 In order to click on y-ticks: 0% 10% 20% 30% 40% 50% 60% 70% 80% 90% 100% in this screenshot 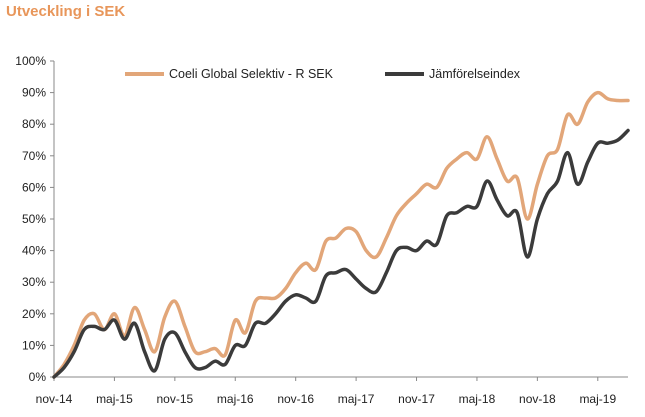, I will do `click(34, 219)`.